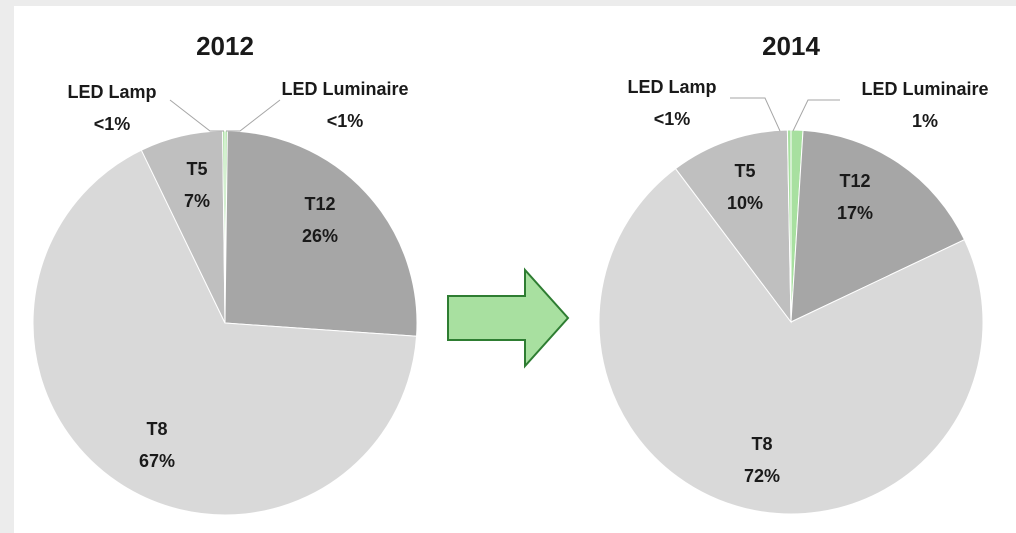 The width and height of the screenshot is (1016, 533). I want to click on slice-value: 10%, so click(745, 203).